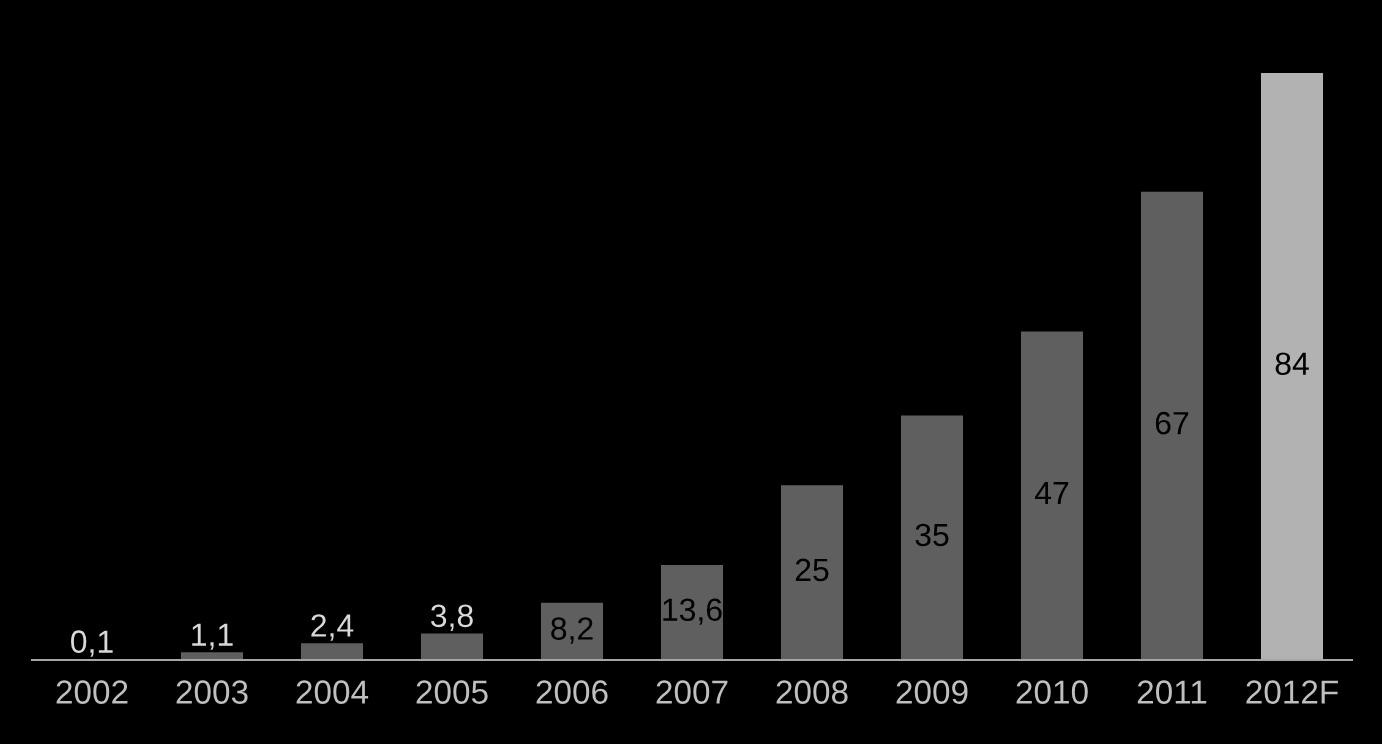 Image resolution: width=1382 pixels, height=744 pixels. I want to click on data-label: 67, so click(1172, 423).